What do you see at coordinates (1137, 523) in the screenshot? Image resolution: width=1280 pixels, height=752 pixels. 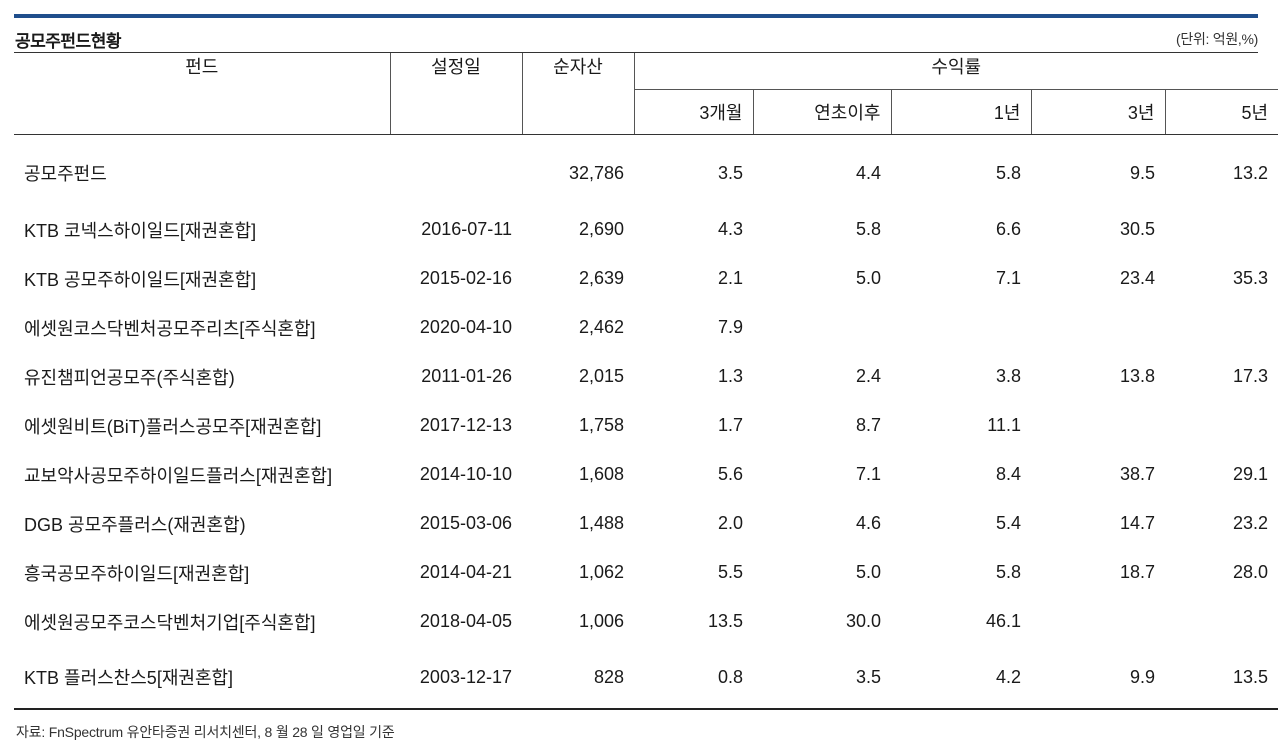 I see `return-3y-cell: 14.7` at bounding box center [1137, 523].